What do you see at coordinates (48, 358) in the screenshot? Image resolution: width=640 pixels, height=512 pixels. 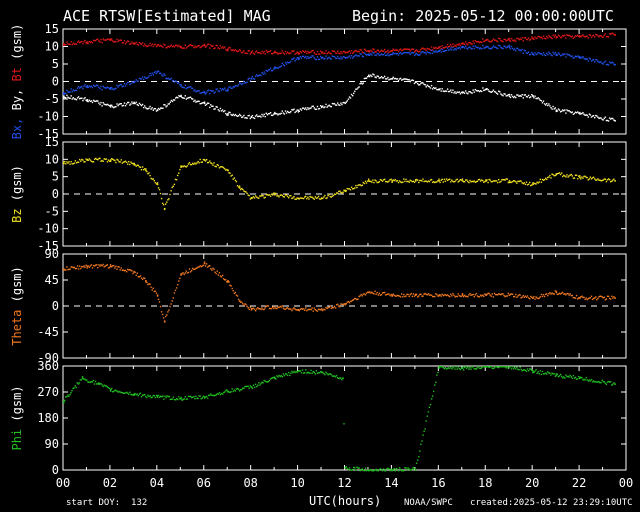 I see `y-tick-label: -90` at bounding box center [48, 358].